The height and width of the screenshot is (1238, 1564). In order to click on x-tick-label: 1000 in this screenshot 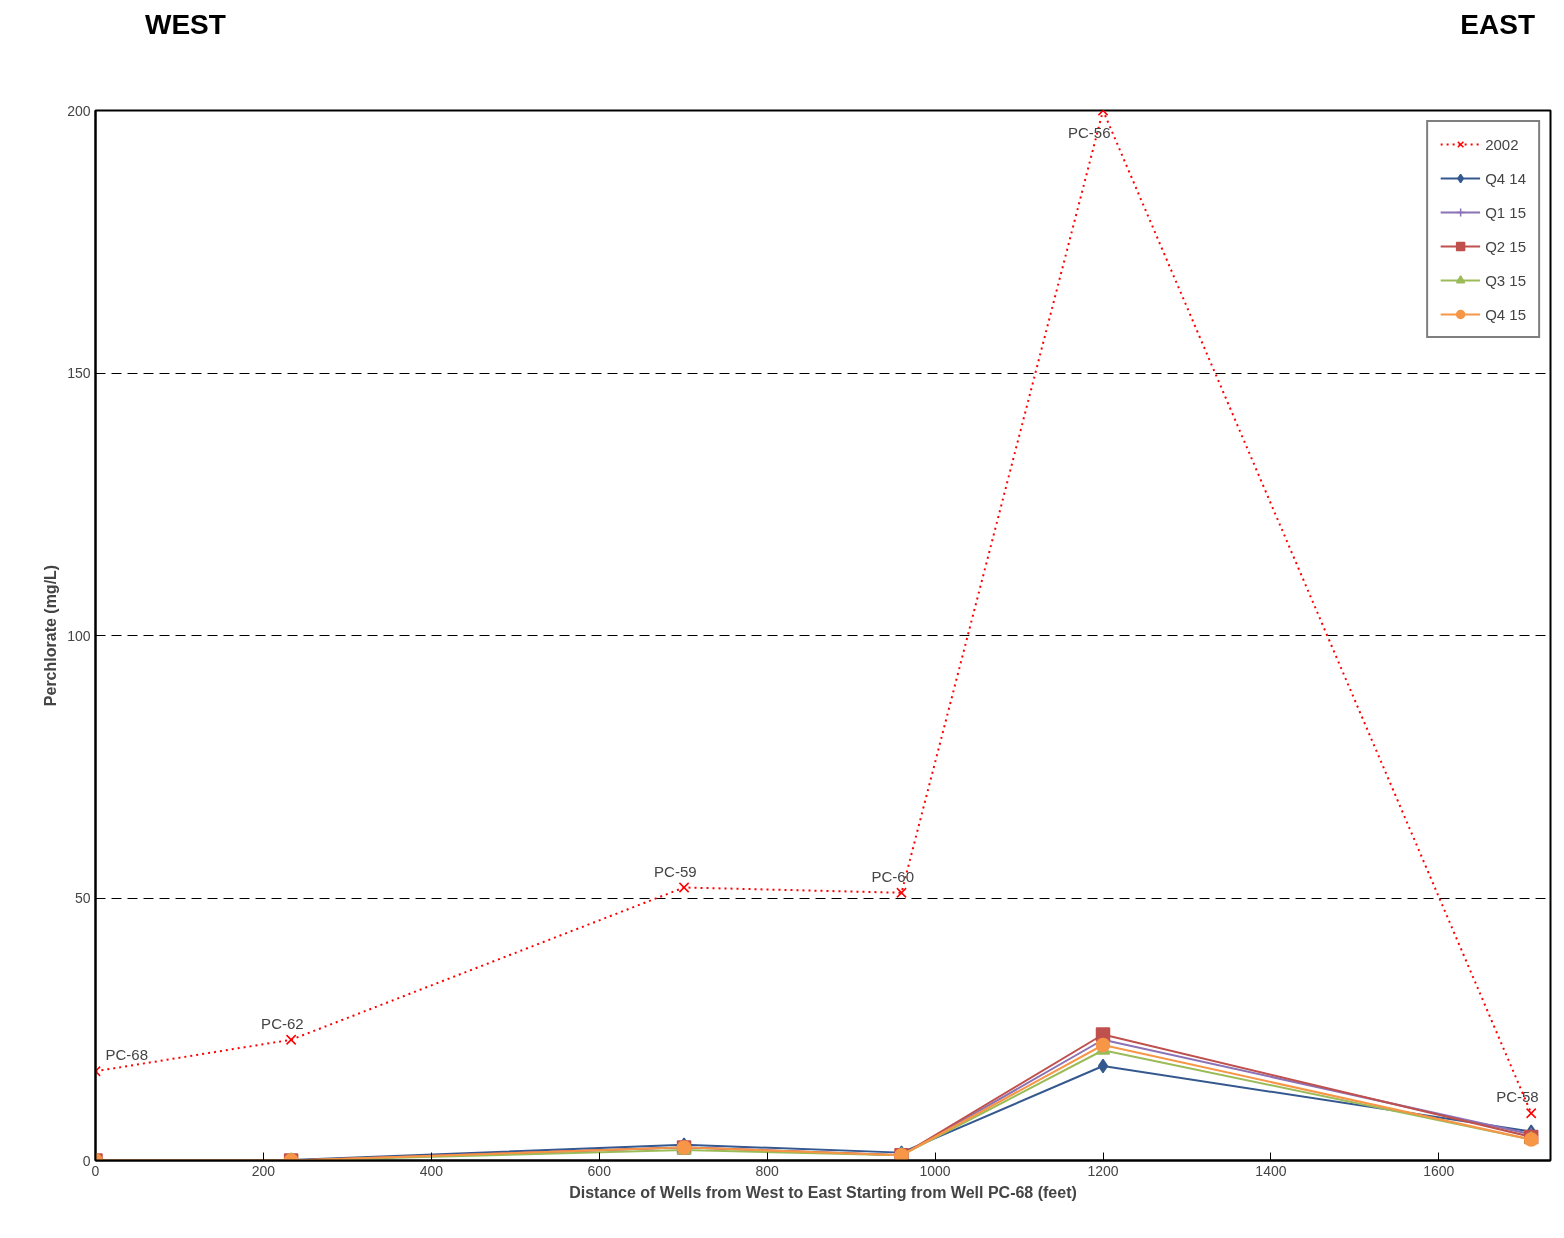, I will do `click(935, 1170)`.